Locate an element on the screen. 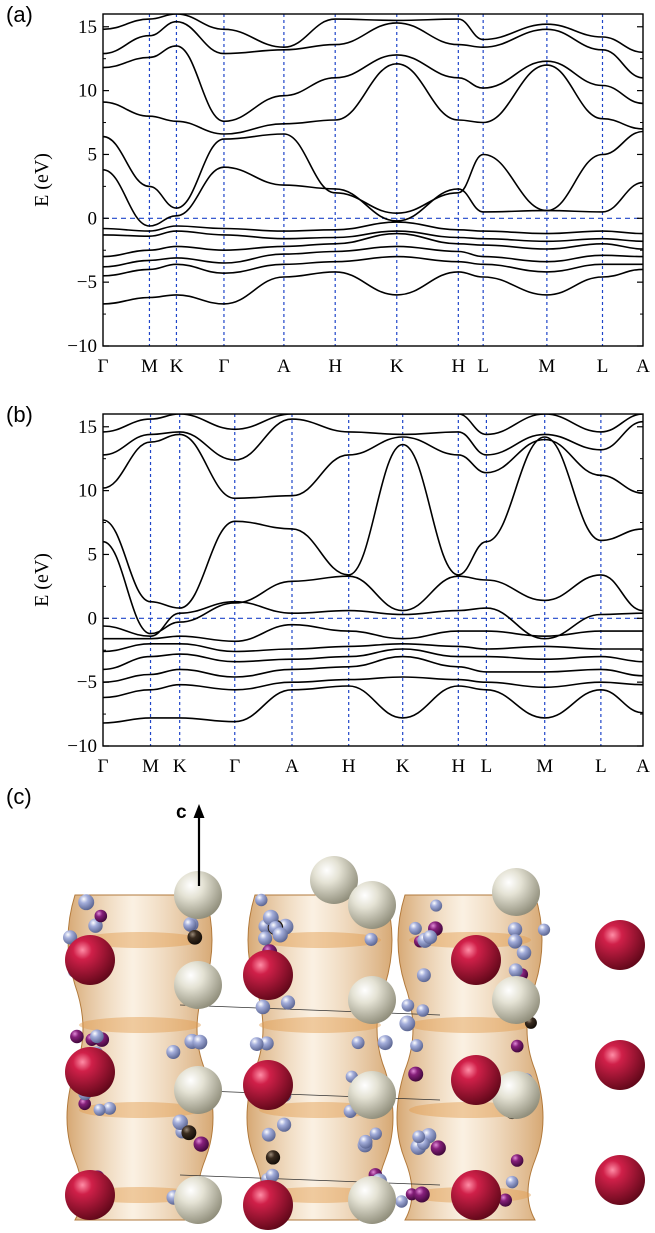 The width and height of the screenshot is (655, 1233). y-tick-label: 10 is located at coordinates (87, 491).